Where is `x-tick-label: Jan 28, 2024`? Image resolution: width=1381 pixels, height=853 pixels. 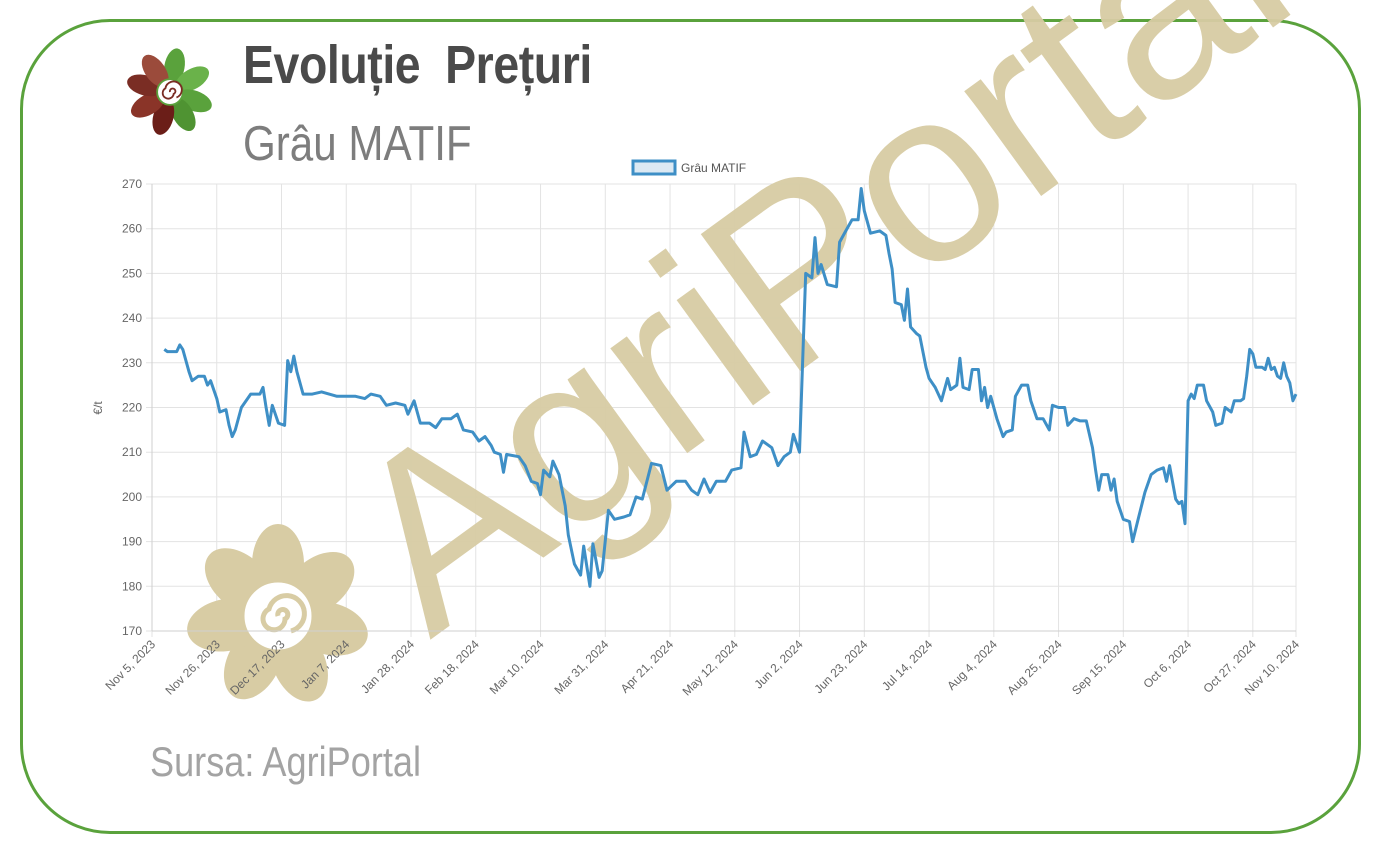 x-tick-label: Jan 28, 2024 is located at coordinates (387, 666).